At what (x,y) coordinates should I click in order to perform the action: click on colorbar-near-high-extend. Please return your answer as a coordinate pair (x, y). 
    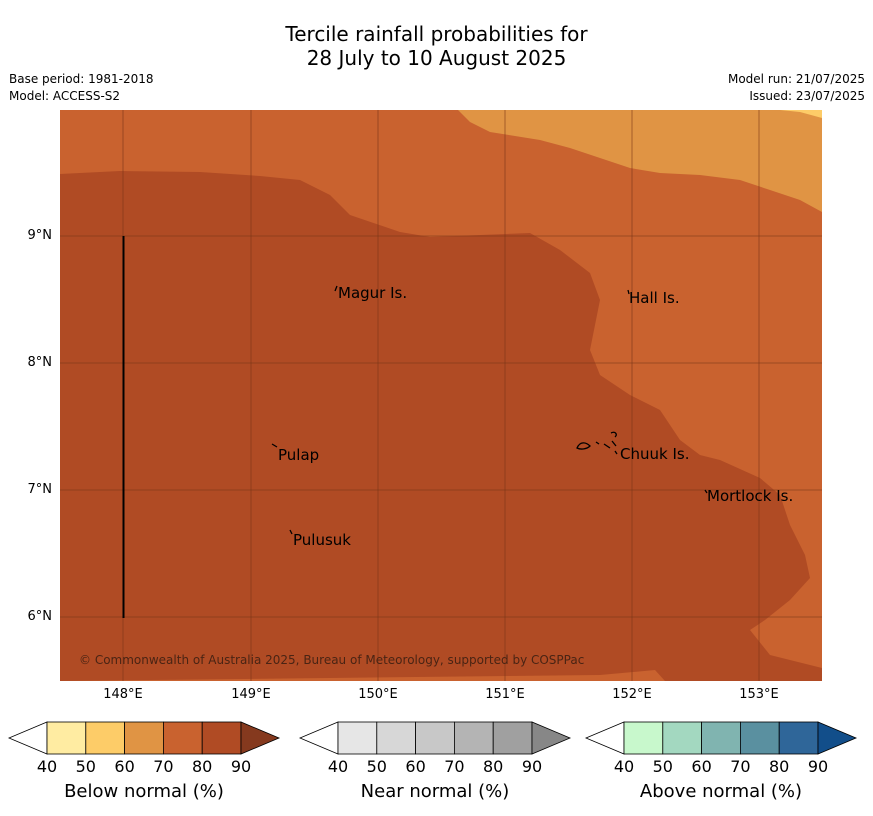
    Looking at the image, I should click on (551, 738).